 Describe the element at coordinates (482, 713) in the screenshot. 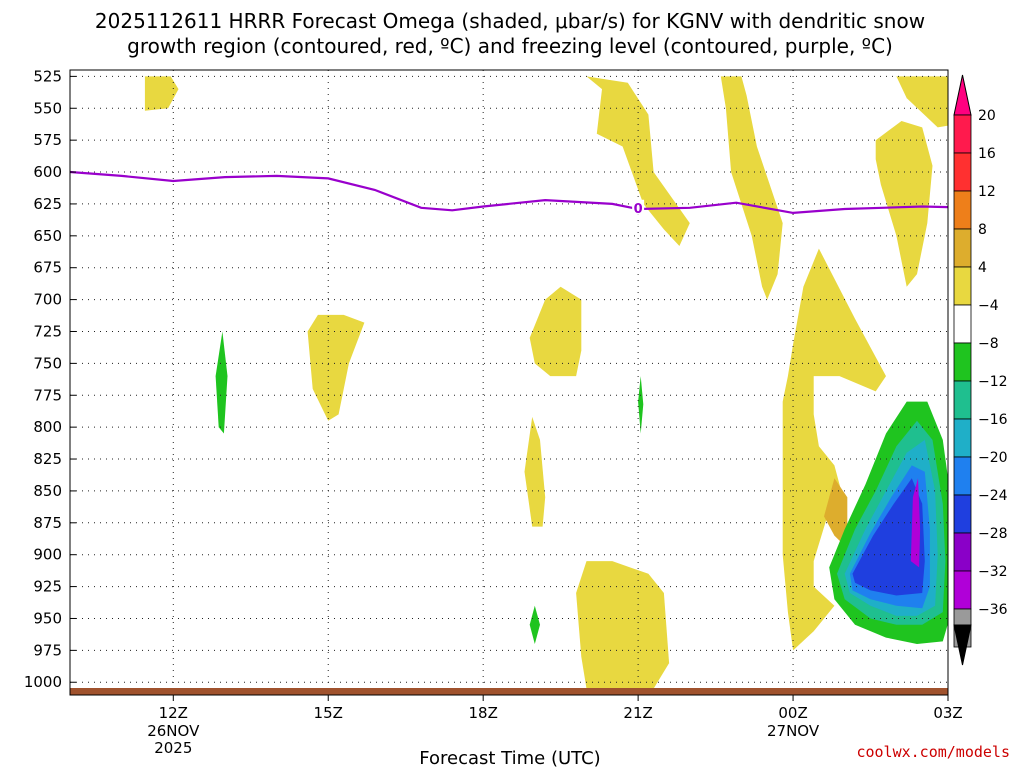

I see `x-tick-label-18Z: 18Z` at that location.